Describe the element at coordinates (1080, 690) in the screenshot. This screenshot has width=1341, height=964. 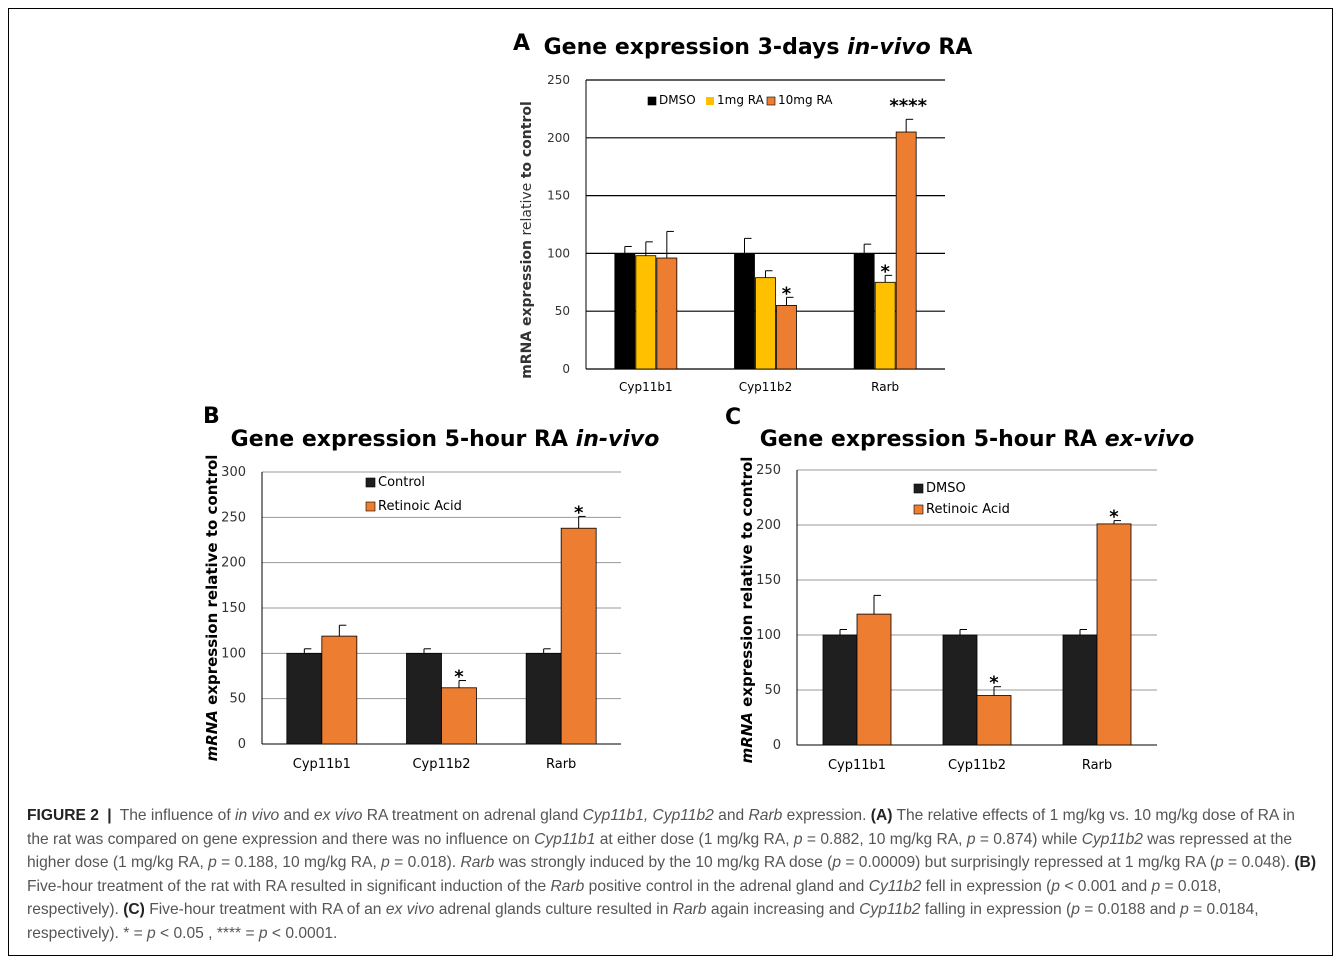
I see `bar-dmso-rarb` at that location.